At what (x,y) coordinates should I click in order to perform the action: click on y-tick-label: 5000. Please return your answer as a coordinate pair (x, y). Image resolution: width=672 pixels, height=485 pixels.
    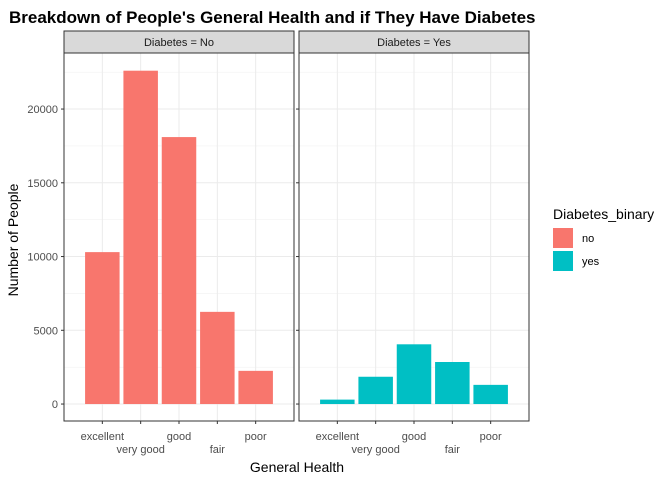
    Looking at the image, I should click on (46, 331).